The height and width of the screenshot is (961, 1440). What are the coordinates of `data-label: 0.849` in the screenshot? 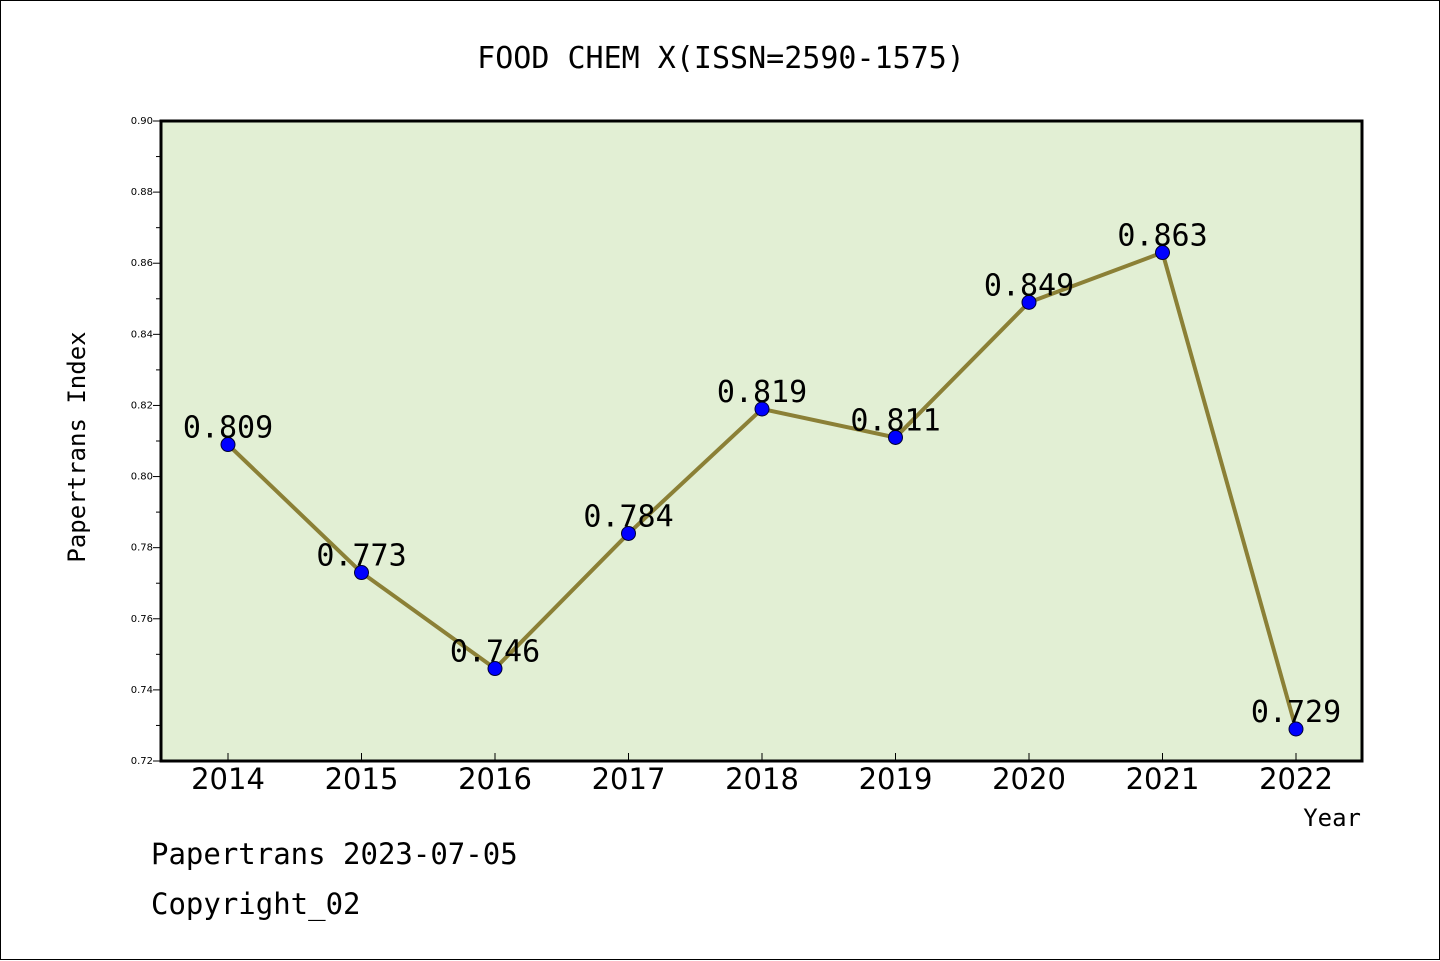 It's located at (1029, 285).